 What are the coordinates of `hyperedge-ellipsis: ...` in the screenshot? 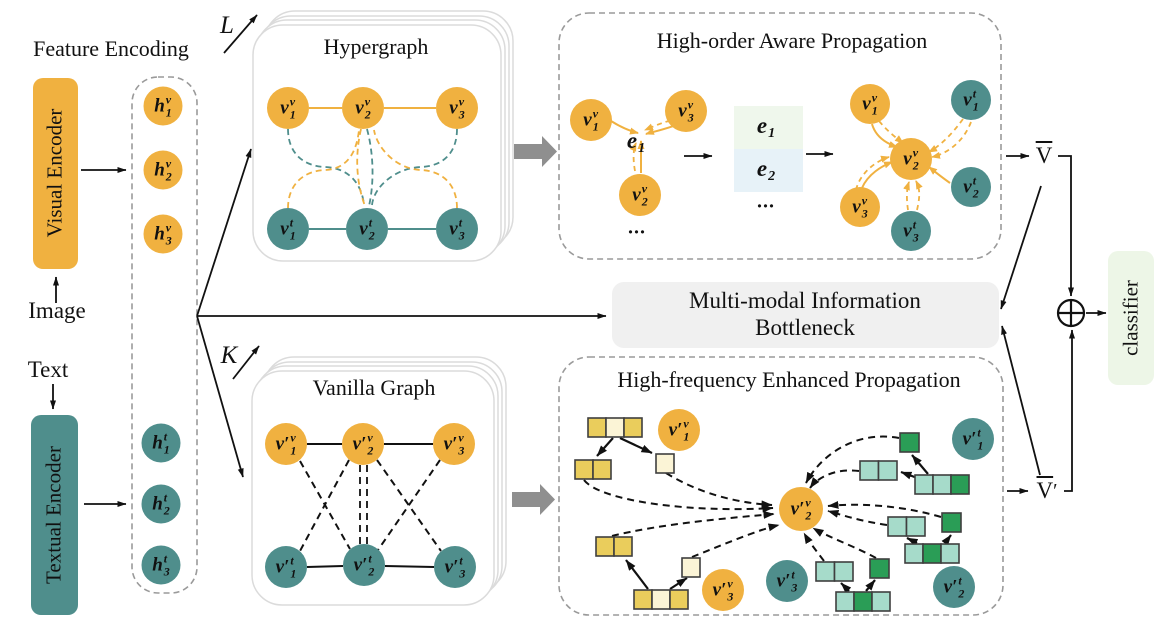 It's located at (637, 227).